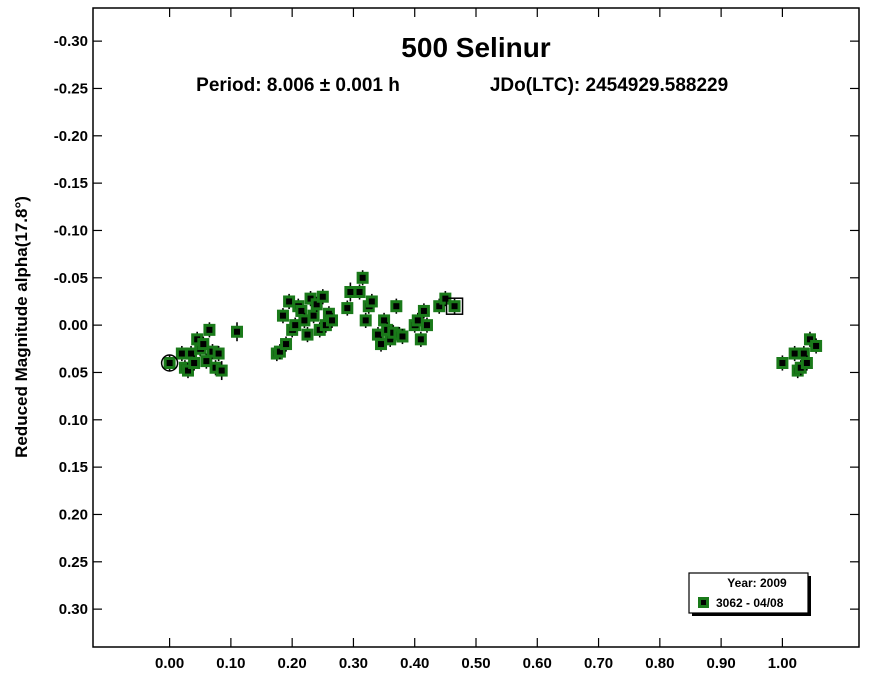  Describe the element at coordinates (476, 47) in the screenshot. I see `chart-title: 500 Selinur` at that location.